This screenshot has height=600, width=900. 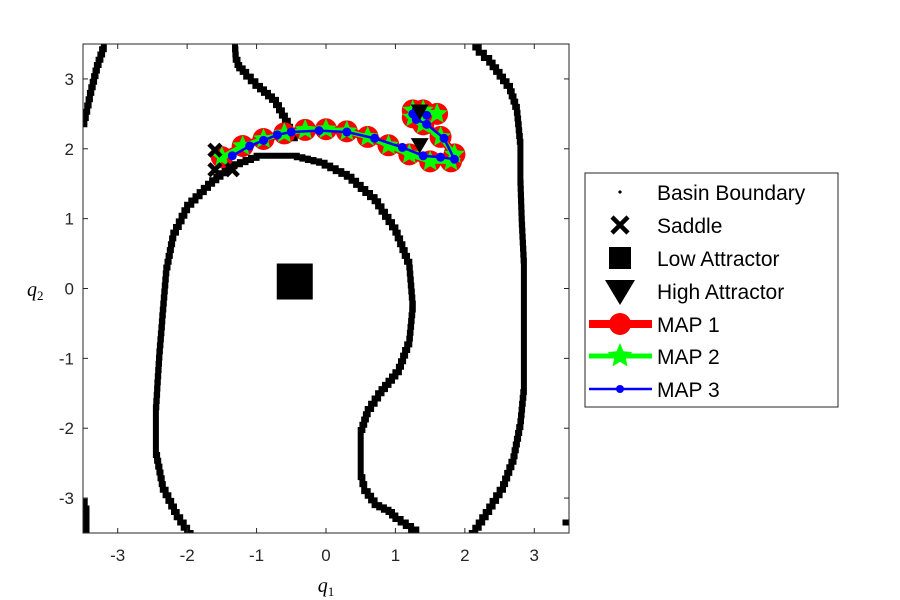 I want to click on legend-map1-marker, so click(x=620, y=324).